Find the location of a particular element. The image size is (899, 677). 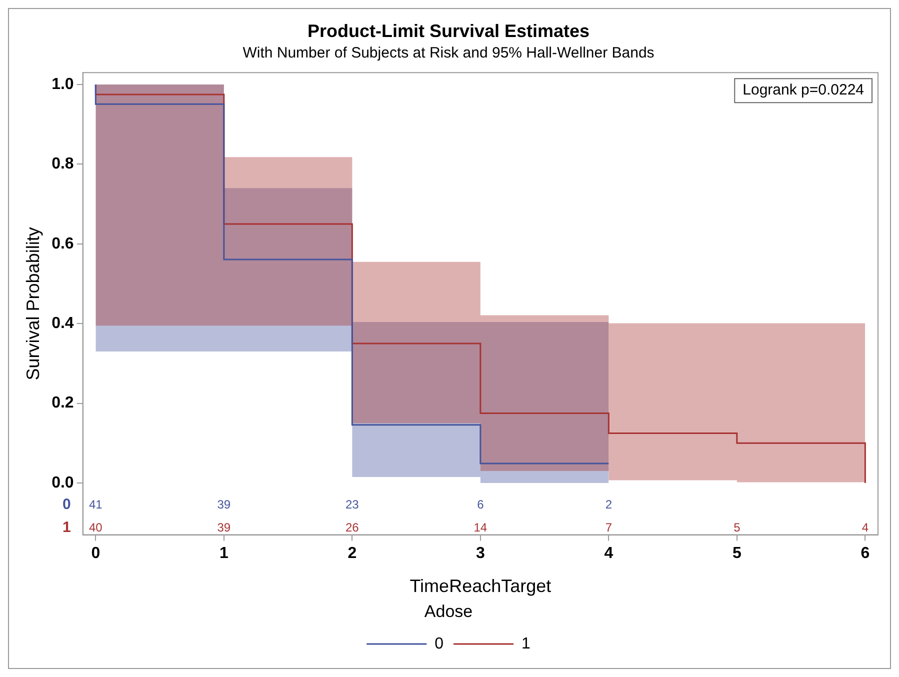

x-axis-title: TimeReachTarget is located at coordinates (481, 586).